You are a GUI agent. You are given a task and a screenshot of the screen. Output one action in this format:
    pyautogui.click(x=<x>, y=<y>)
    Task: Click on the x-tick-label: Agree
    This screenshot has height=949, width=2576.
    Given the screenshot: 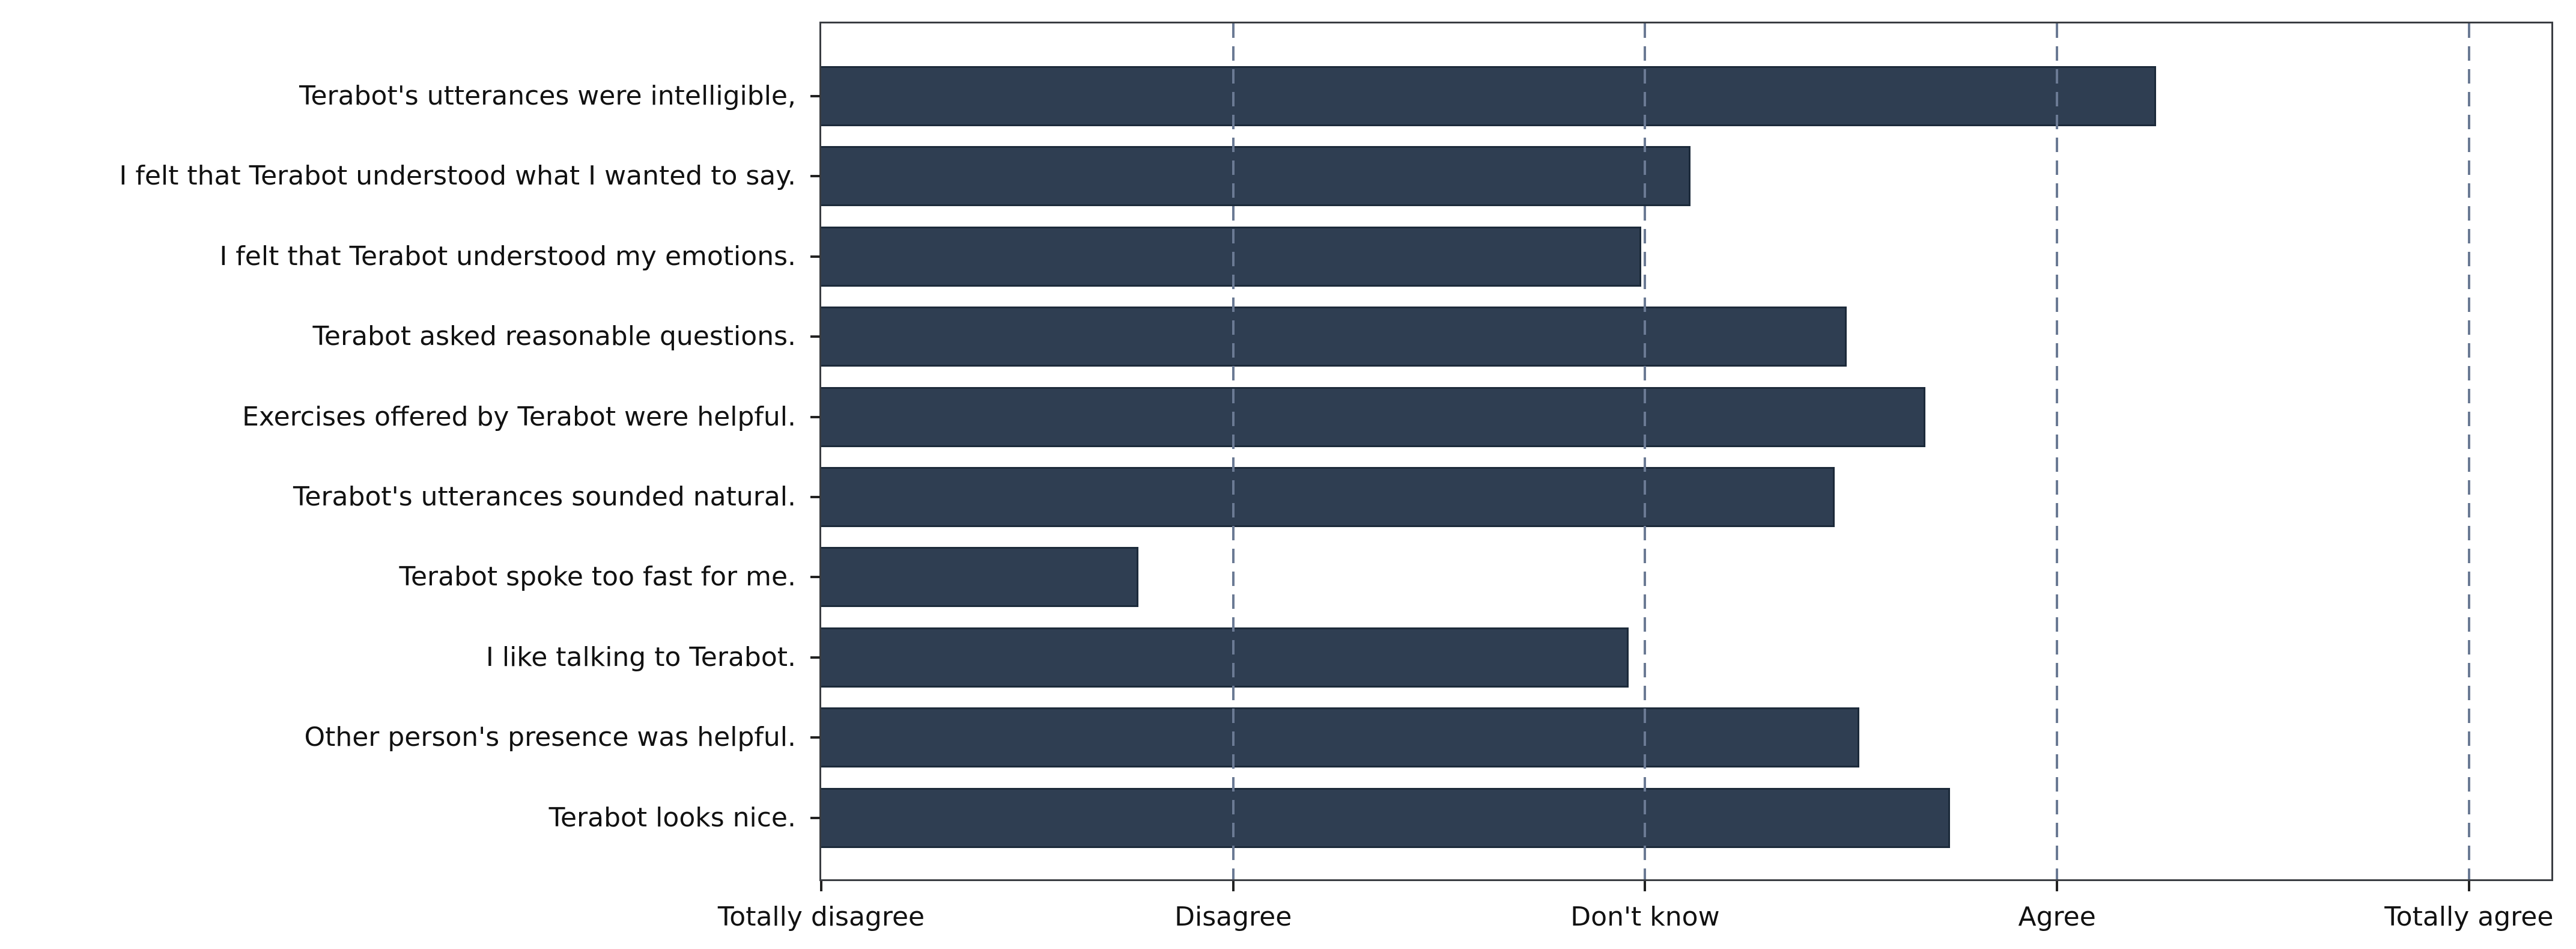 What is the action you would take?
    pyautogui.click(x=2057, y=917)
    